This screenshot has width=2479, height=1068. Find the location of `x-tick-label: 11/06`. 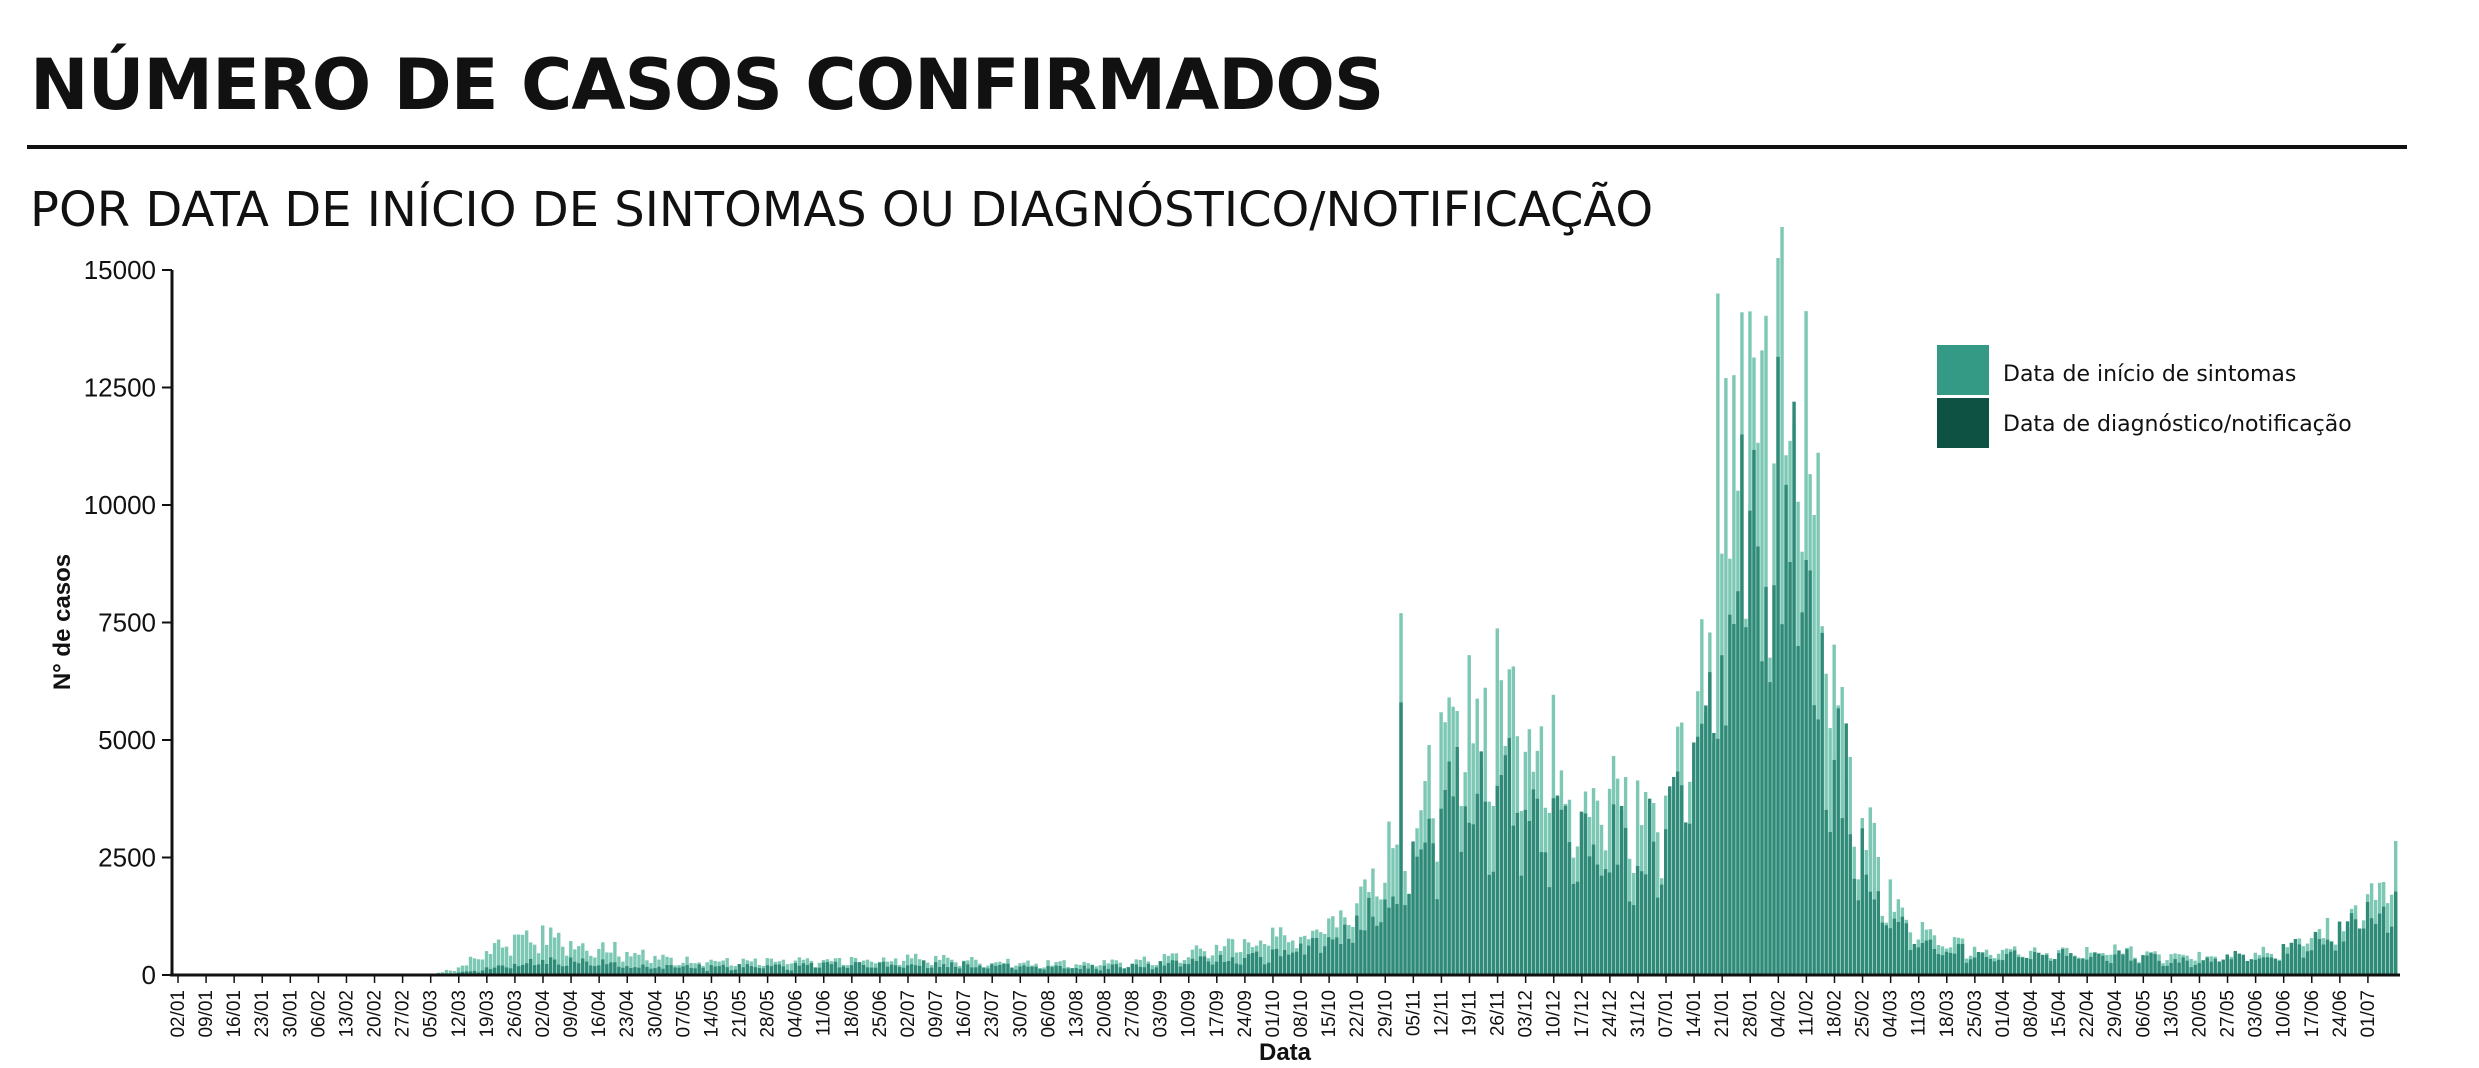

x-tick-label: 11/06 is located at coordinates (824, 1013).